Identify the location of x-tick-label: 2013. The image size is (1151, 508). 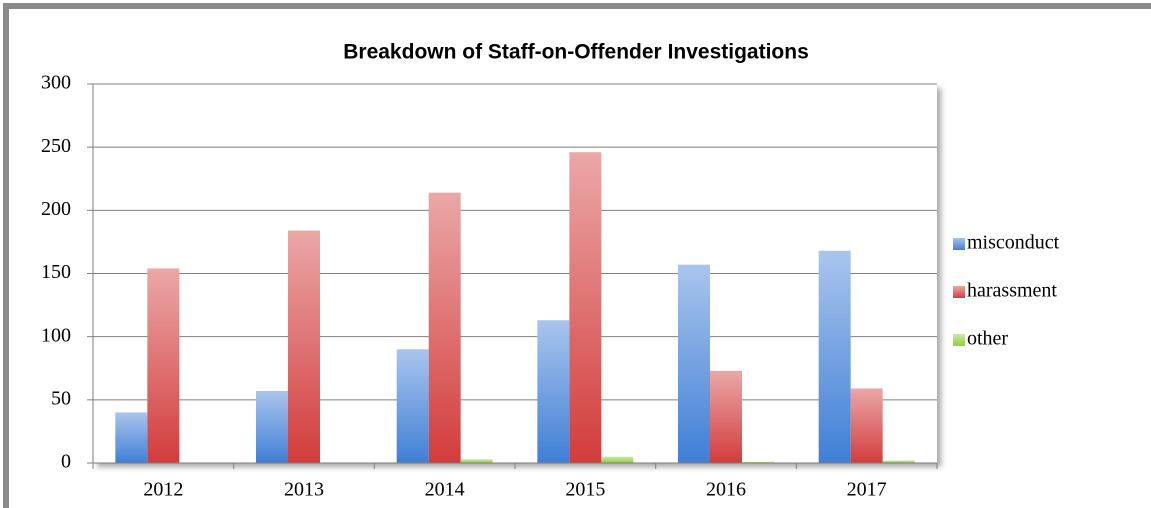
(304, 490).